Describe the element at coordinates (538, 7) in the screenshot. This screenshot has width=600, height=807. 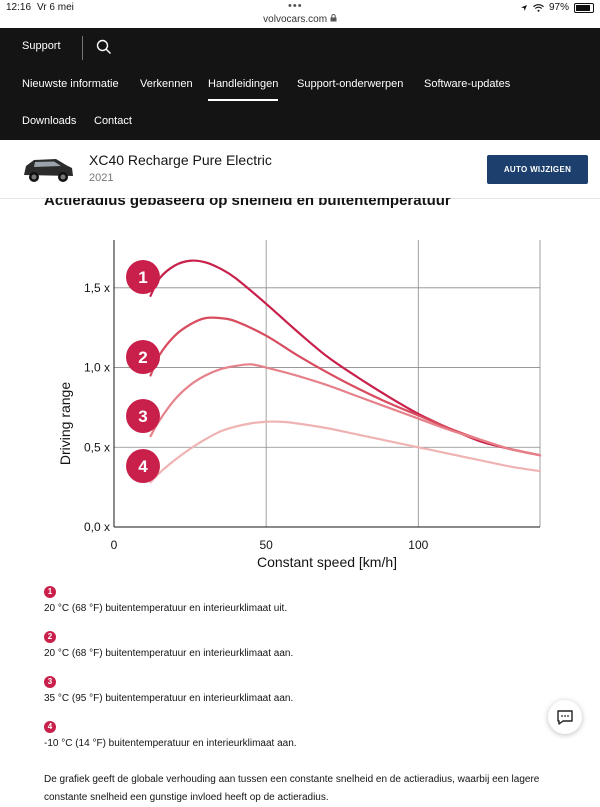
I see `wifi-icon` at that location.